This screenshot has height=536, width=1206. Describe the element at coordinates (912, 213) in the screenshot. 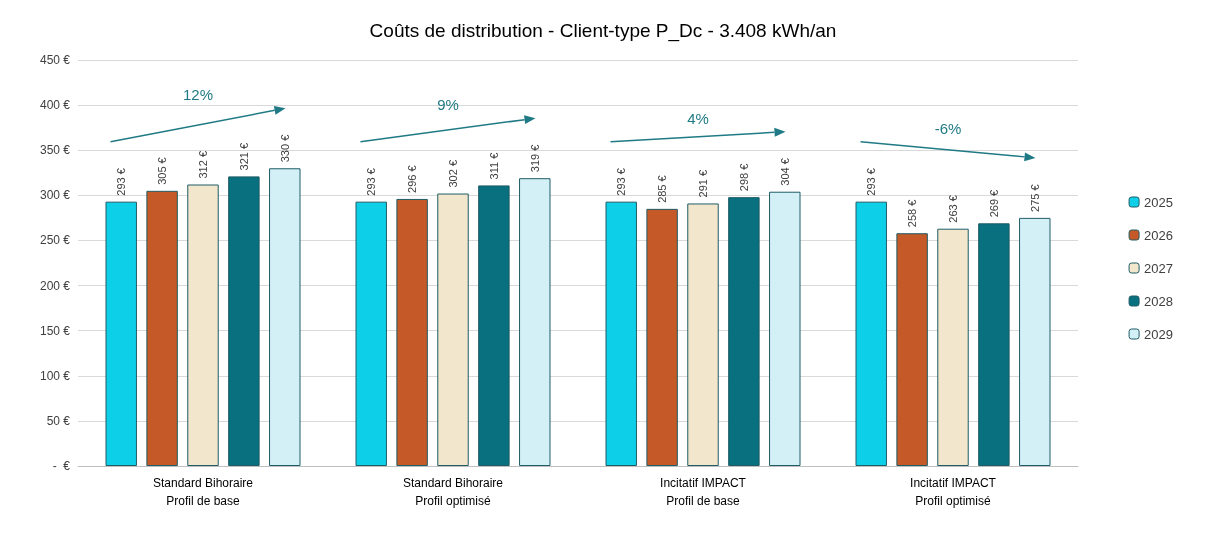

I see `data-label: 258 €` at that location.